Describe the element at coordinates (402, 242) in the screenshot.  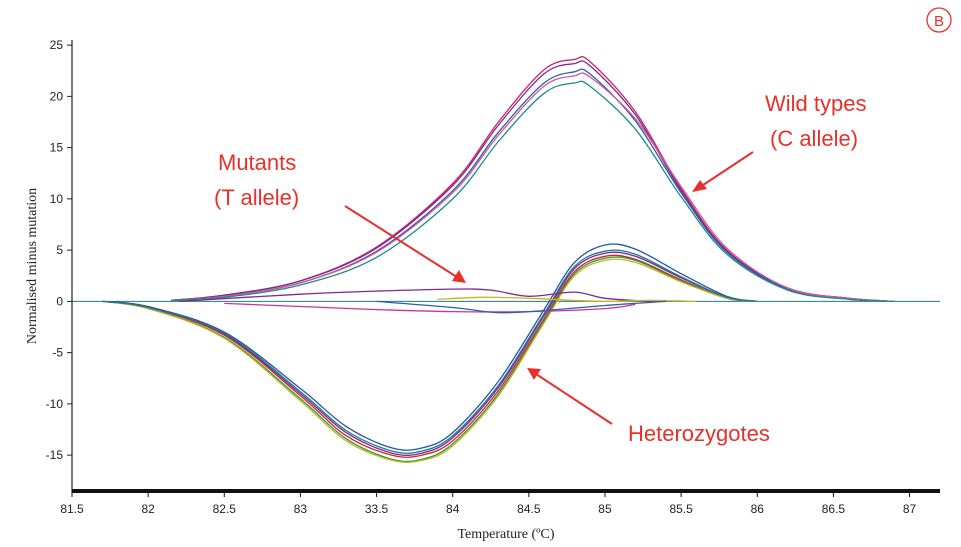
I see `arrow-mutants` at that location.